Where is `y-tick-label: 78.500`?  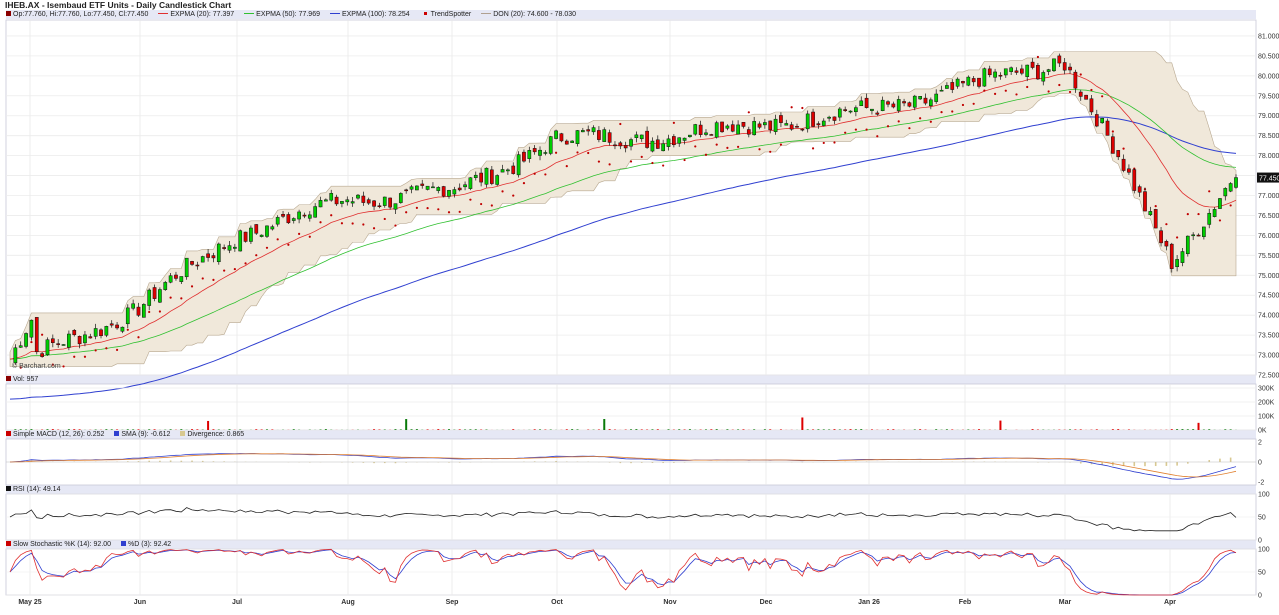
y-tick-label: 78.500 is located at coordinates (1268, 136).